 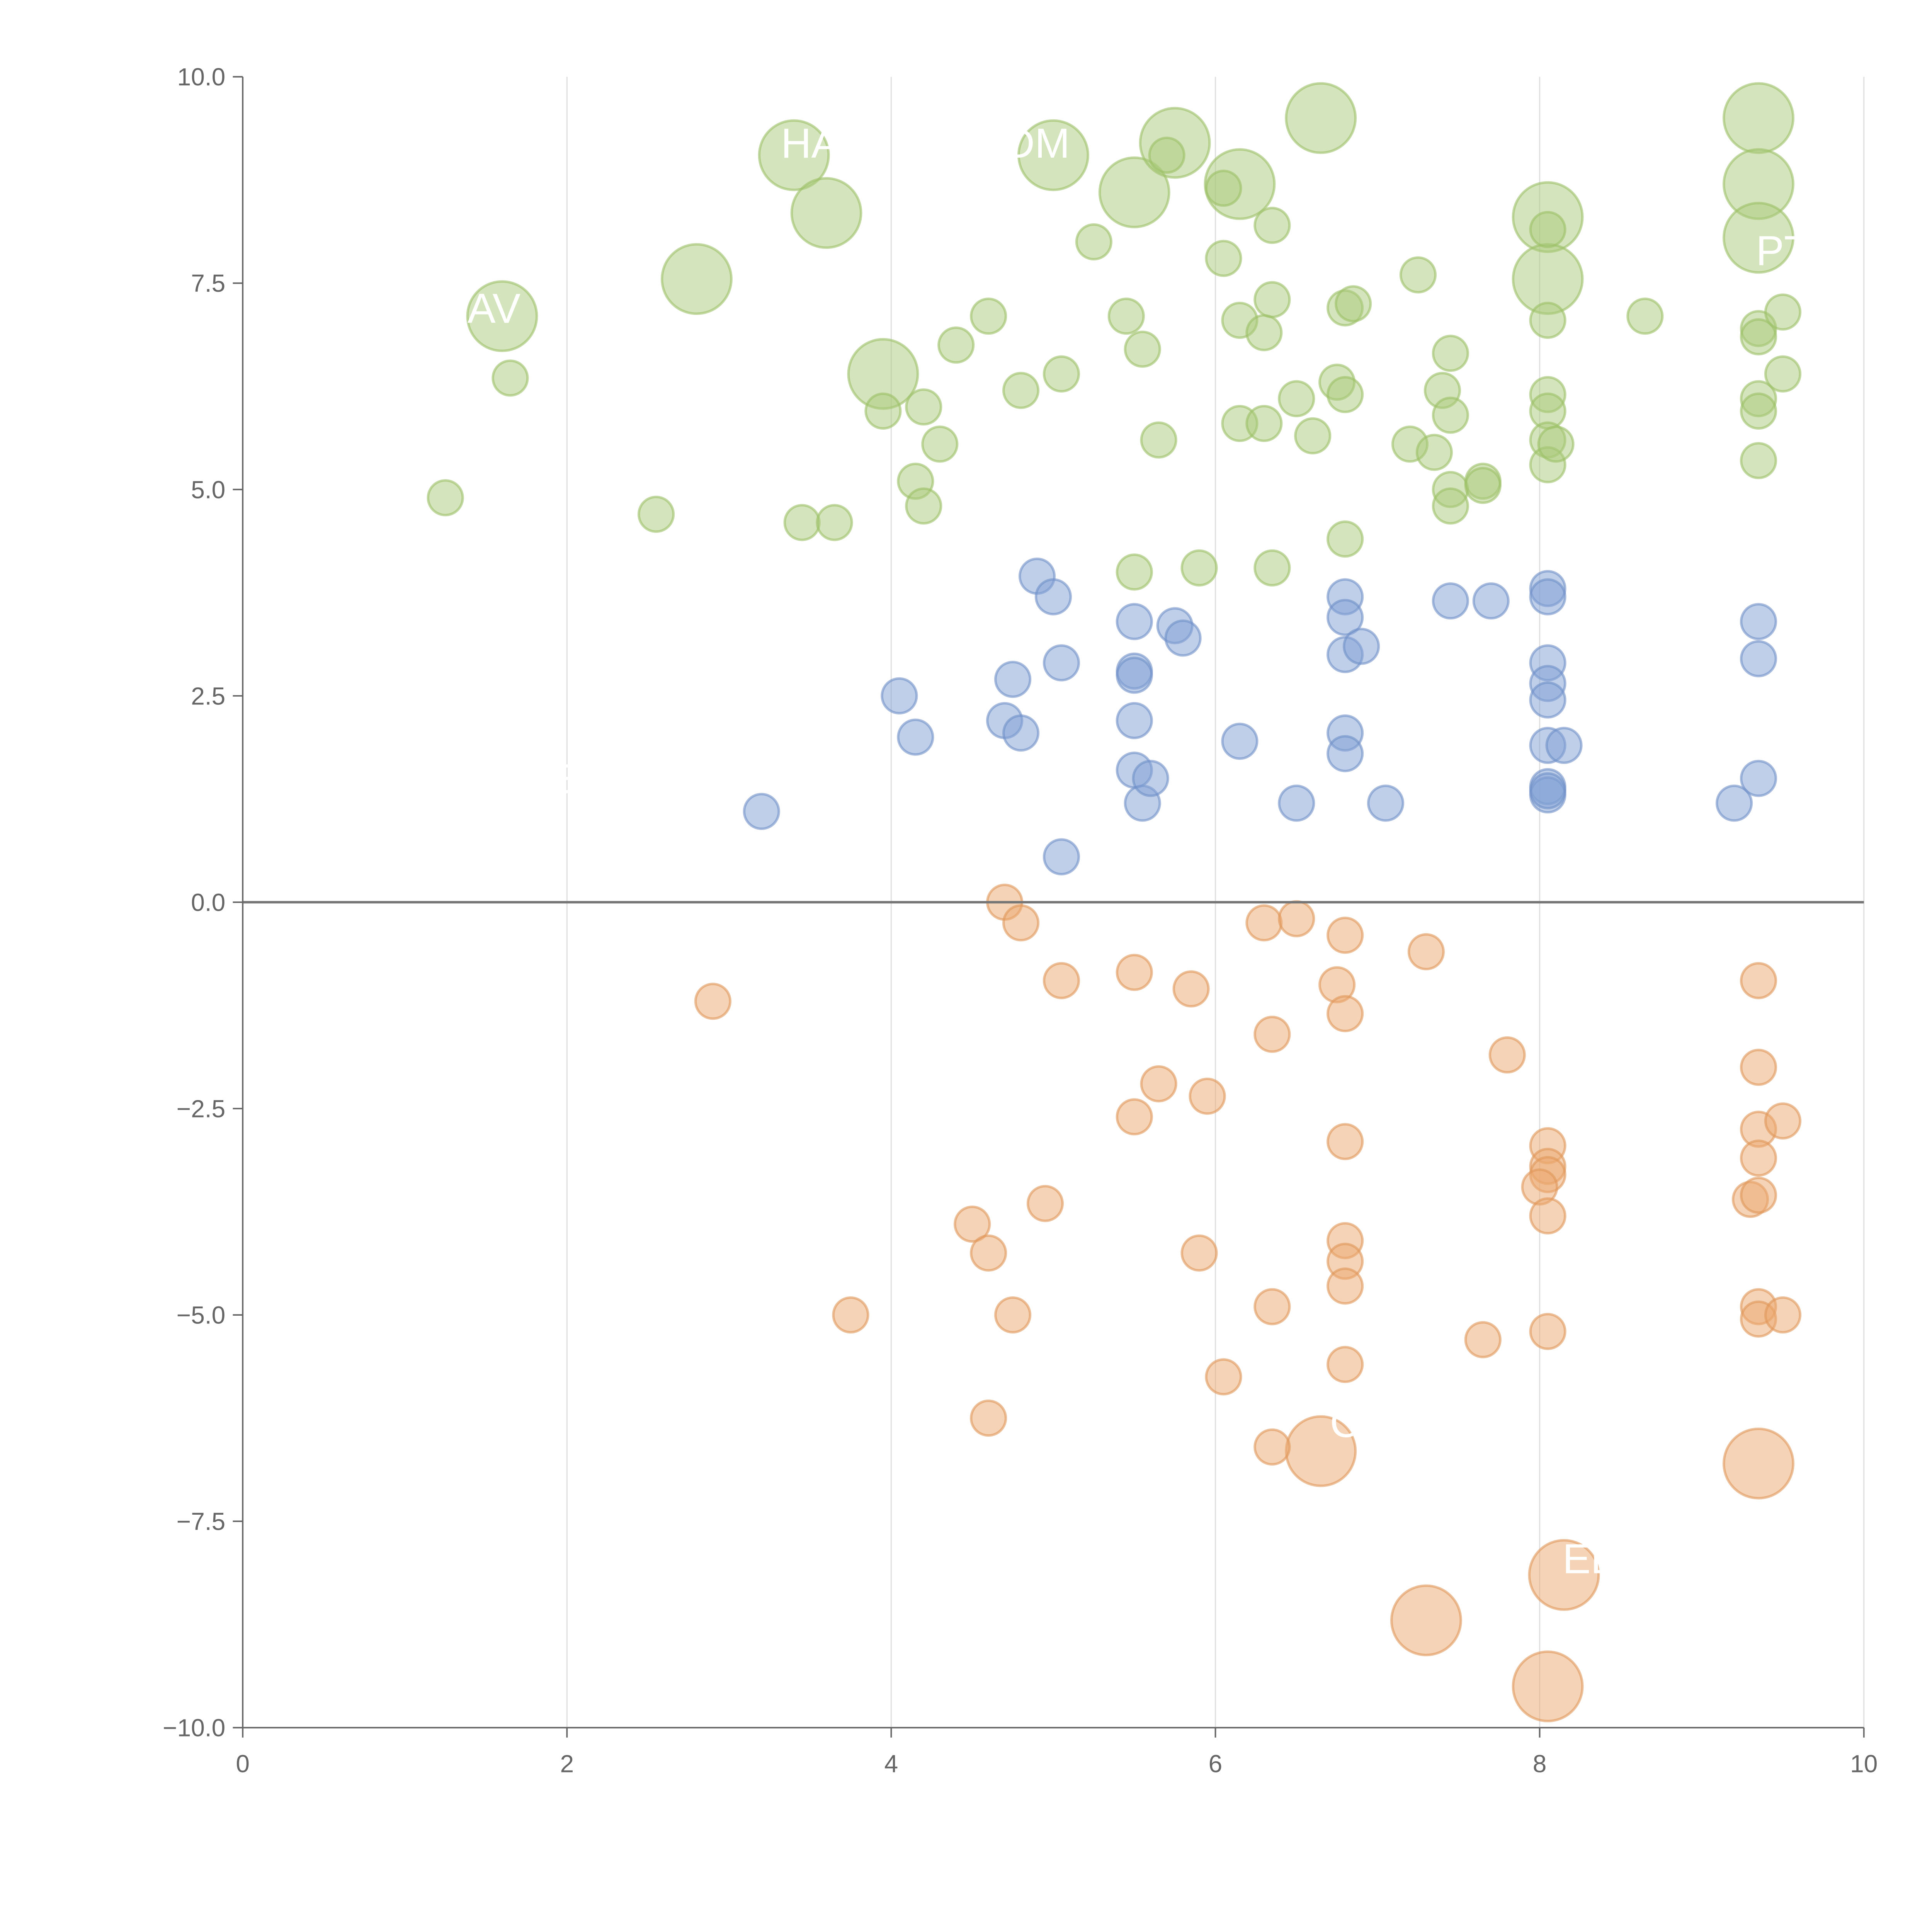 I want to click on y-tick-label: 0.0, so click(x=208, y=902).